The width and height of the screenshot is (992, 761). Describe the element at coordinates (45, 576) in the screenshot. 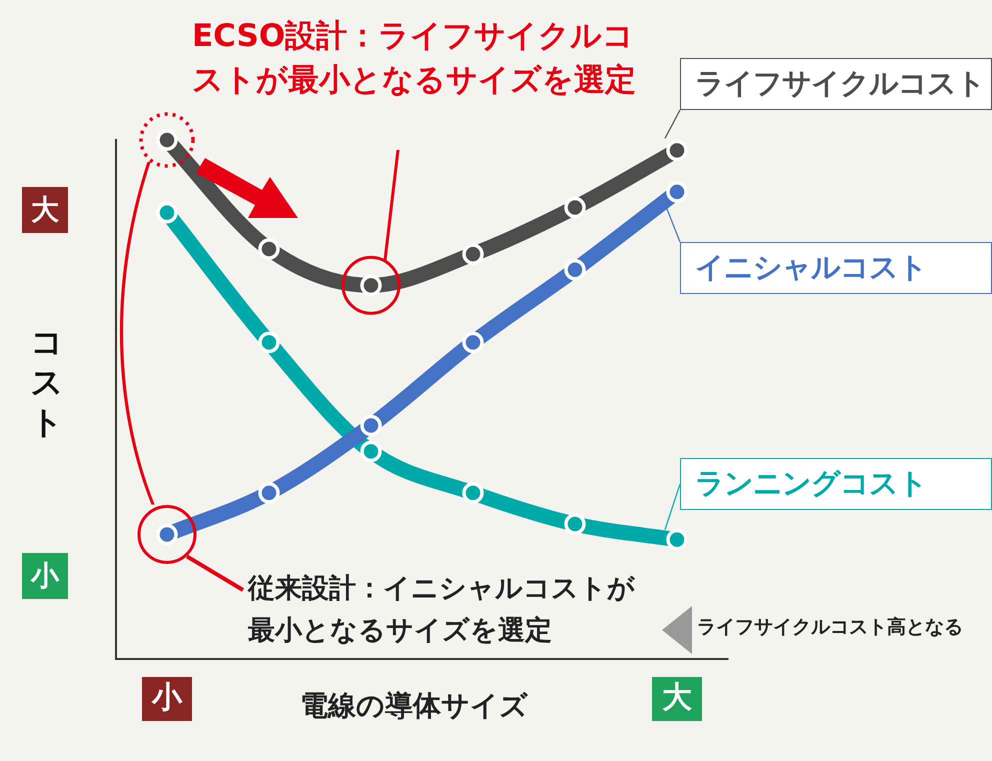

I see `text: 小` at that location.